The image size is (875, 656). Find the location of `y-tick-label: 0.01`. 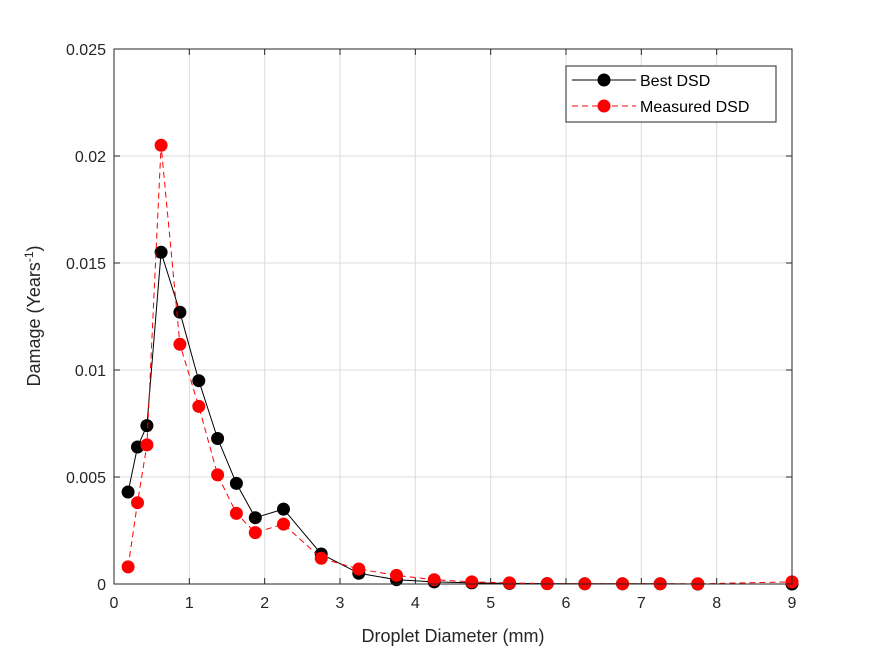

y-tick-label: 0.01 is located at coordinates (90, 371).